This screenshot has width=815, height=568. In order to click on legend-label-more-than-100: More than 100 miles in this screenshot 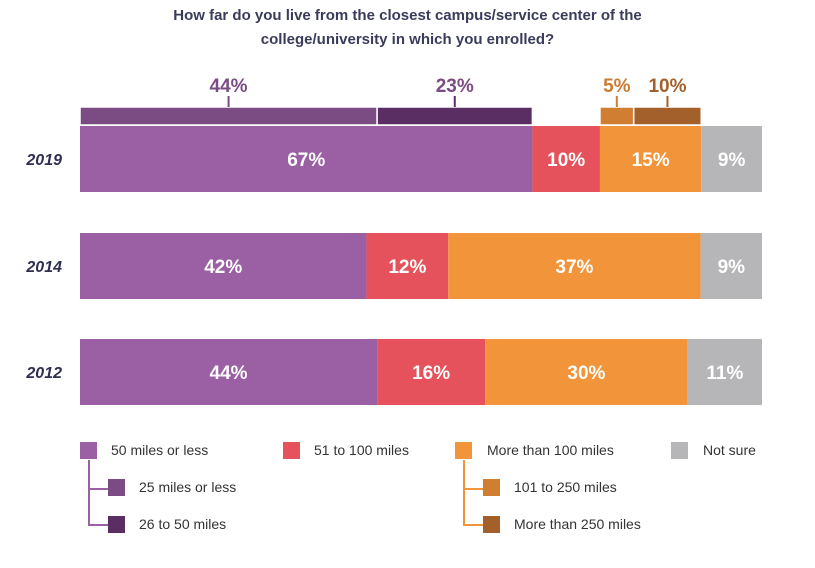, I will do `click(550, 450)`.